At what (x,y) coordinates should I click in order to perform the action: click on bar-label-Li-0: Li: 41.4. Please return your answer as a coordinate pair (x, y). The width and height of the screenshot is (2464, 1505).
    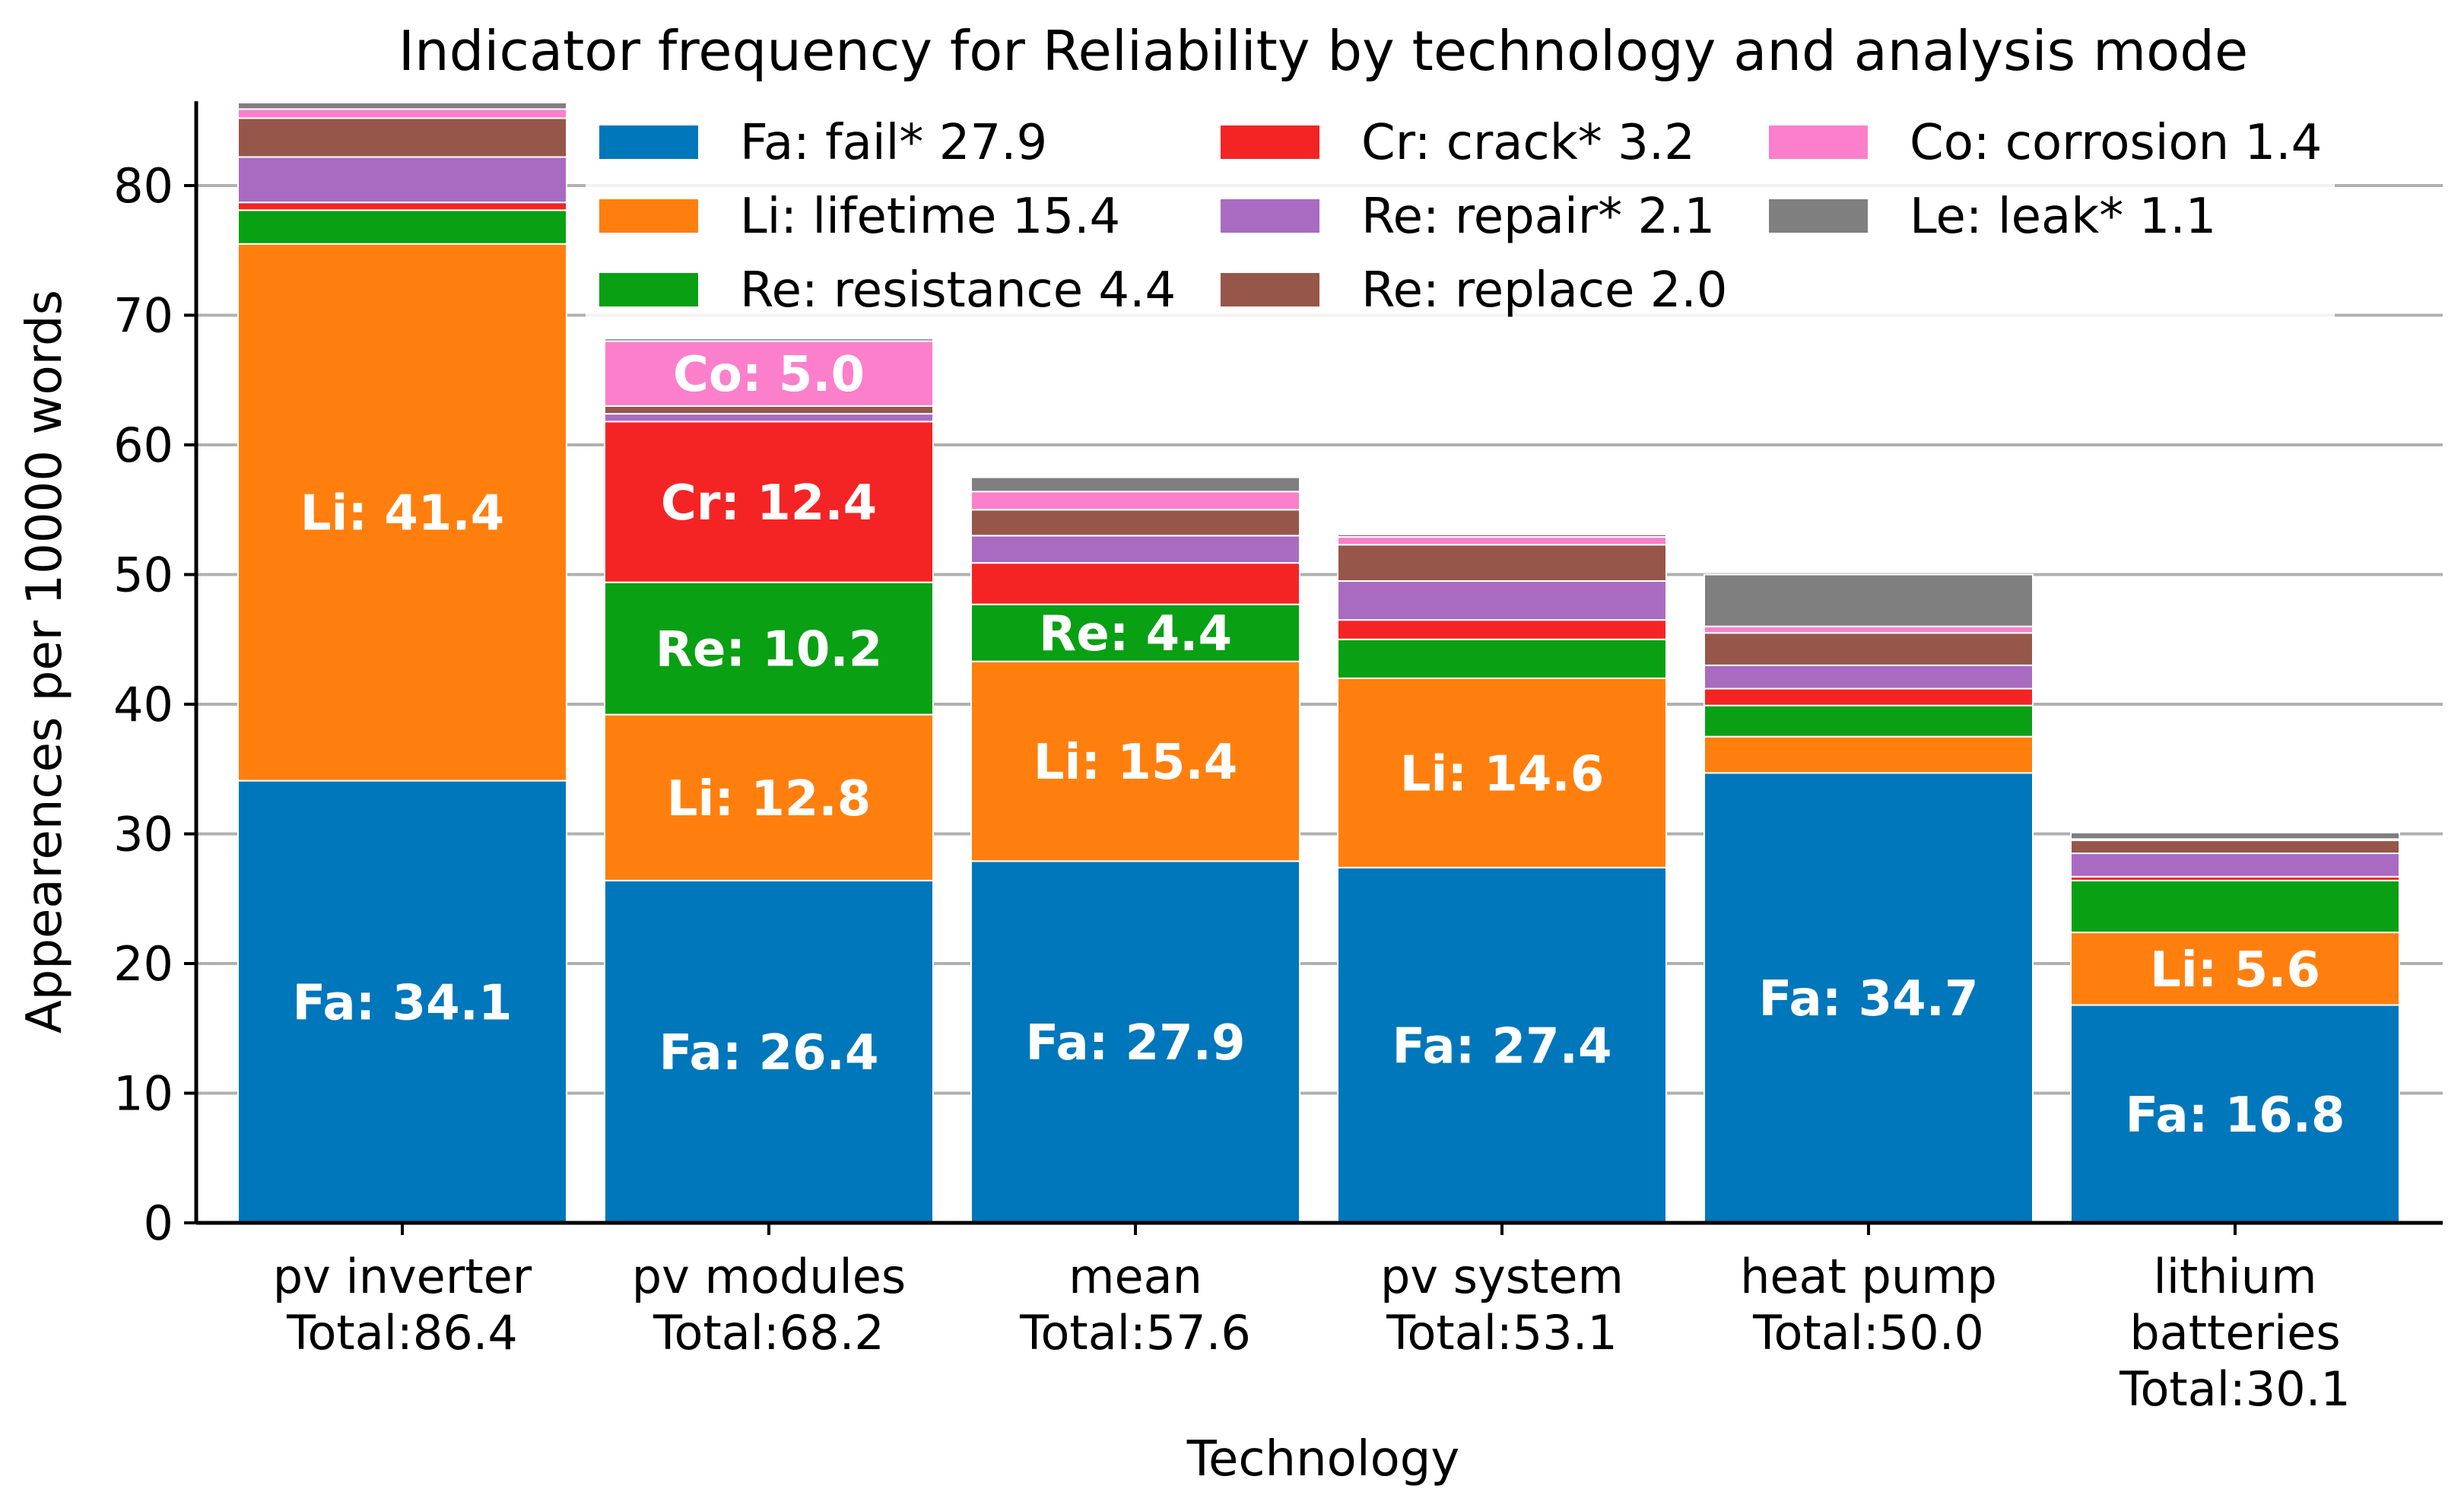
    Looking at the image, I should click on (402, 514).